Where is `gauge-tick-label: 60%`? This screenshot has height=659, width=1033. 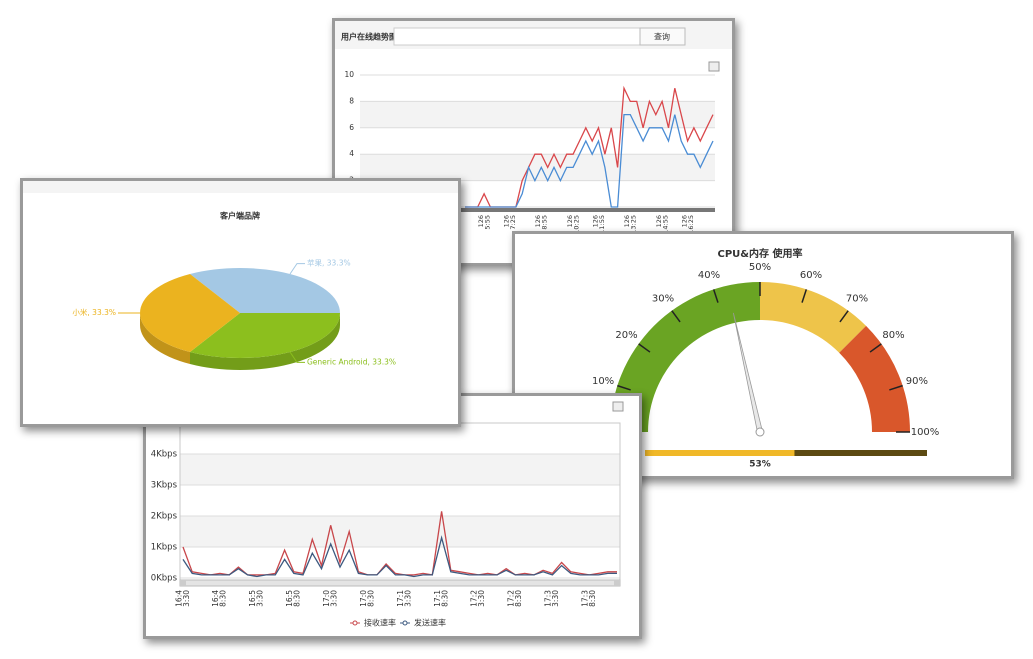
gauge-tick-label: 60% is located at coordinates (811, 275).